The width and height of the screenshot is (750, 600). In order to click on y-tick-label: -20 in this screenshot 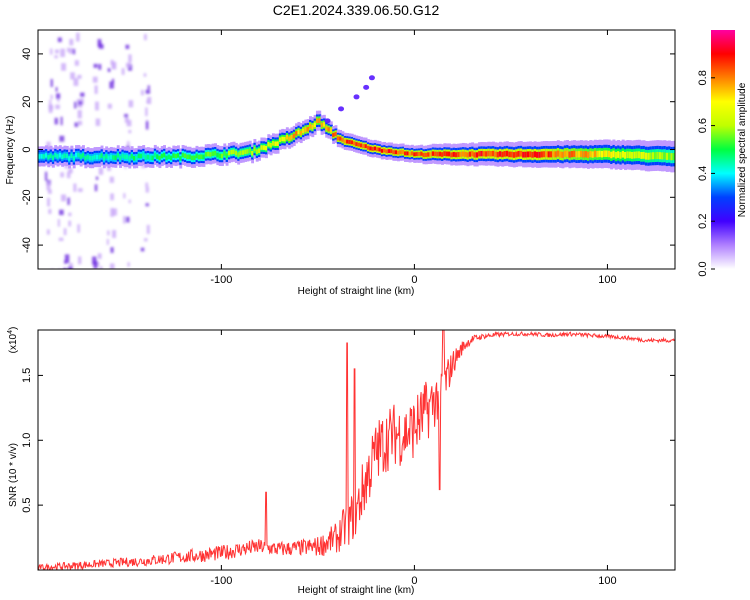, I will do `click(27, 197)`.